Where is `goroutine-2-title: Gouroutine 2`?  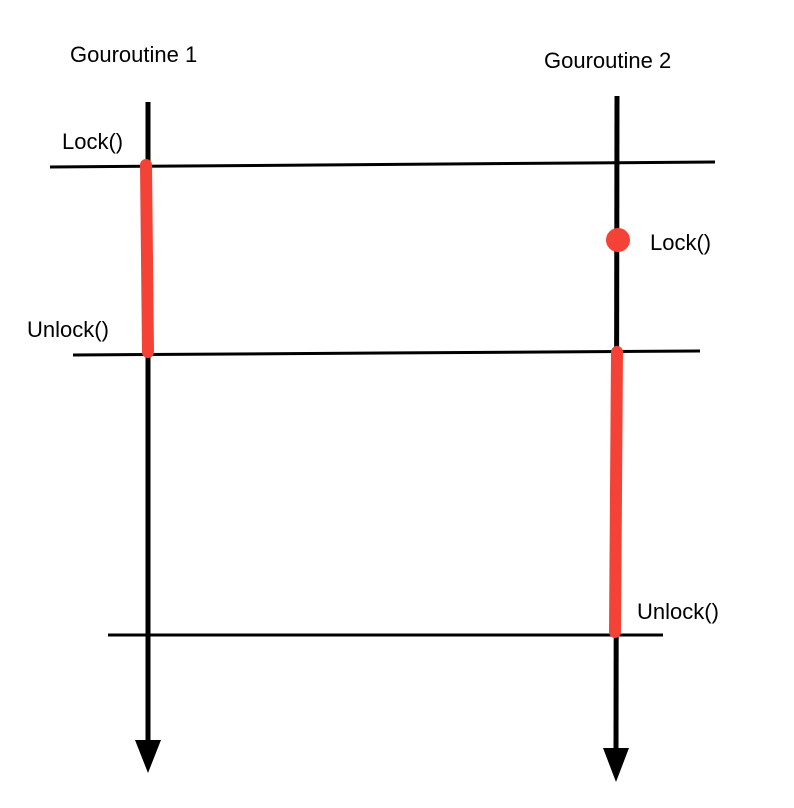
goroutine-2-title: Gouroutine 2 is located at coordinates (608, 60).